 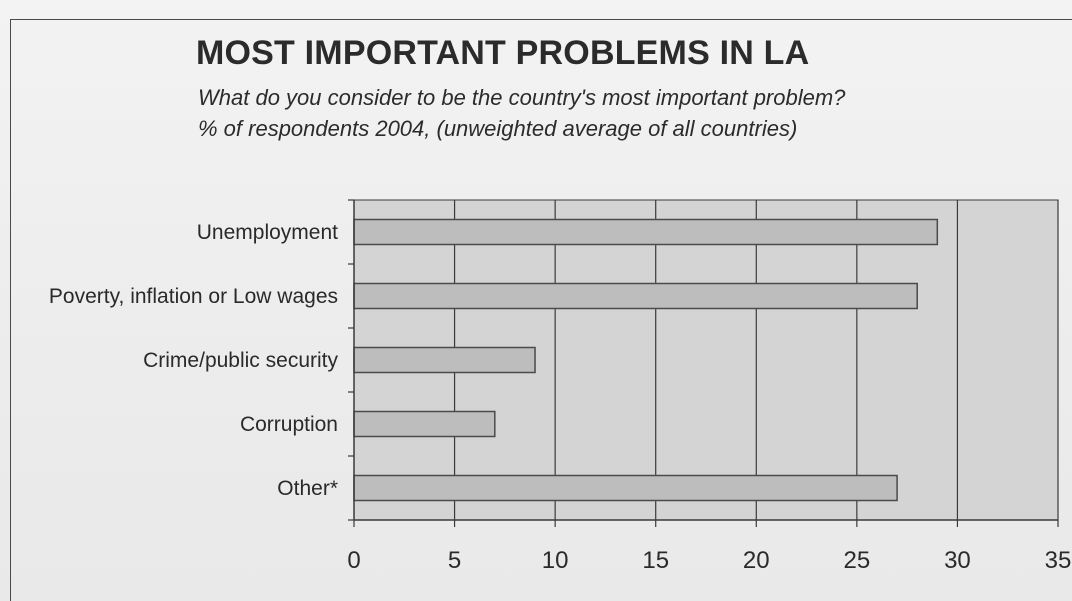 I want to click on x-tick-label-20: 20, so click(x=756, y=560).